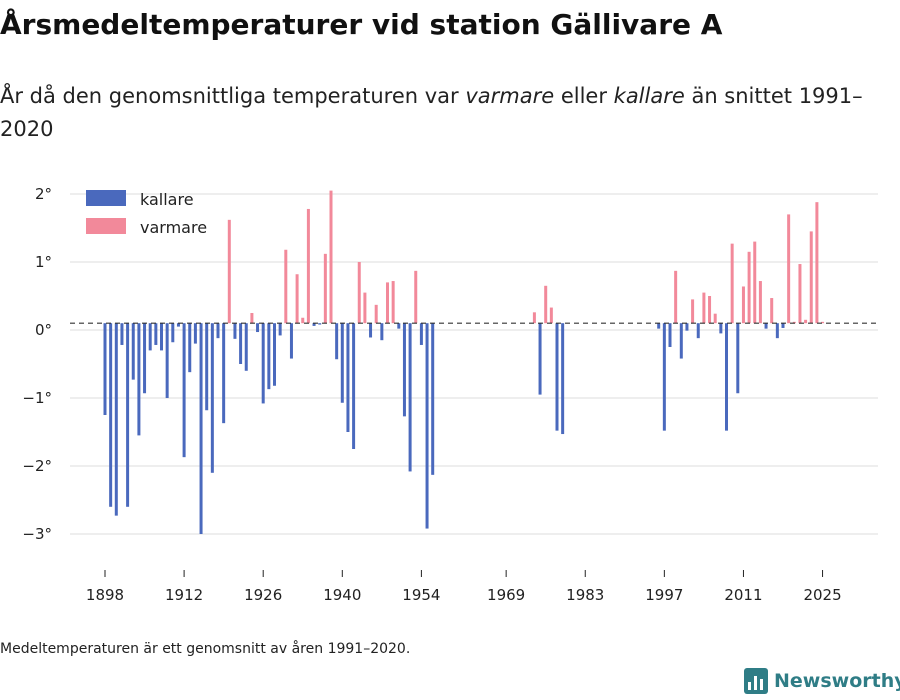 This screenshot has height=700, width=900. What do you see at coordinates (837, 681) in the screenshot?
I see `brand-name: Newsworthy` at bounding box center [837, 681].